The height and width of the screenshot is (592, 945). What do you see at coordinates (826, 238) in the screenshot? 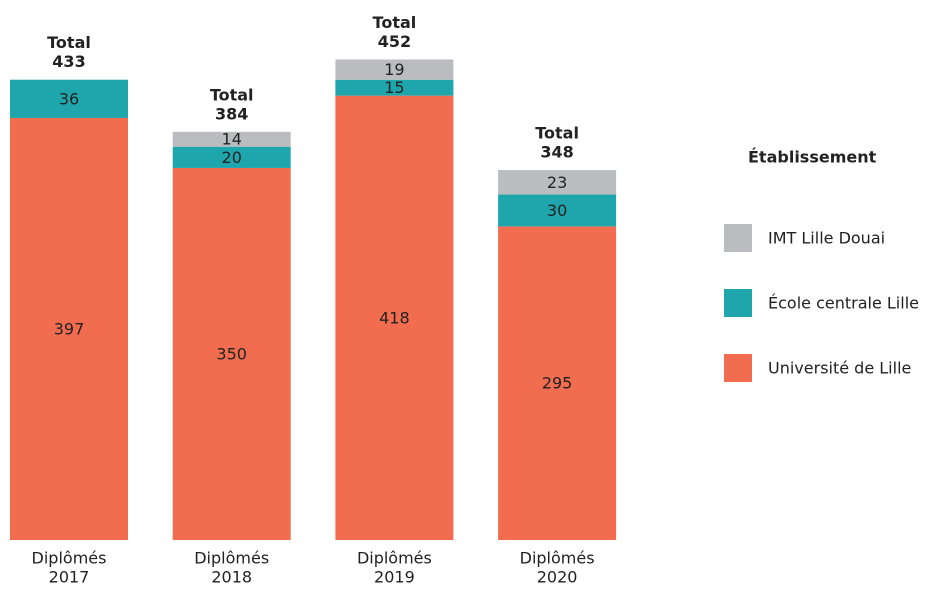
I see `legend-label: IMT Lille Douai` at bounding box center [826, 238].